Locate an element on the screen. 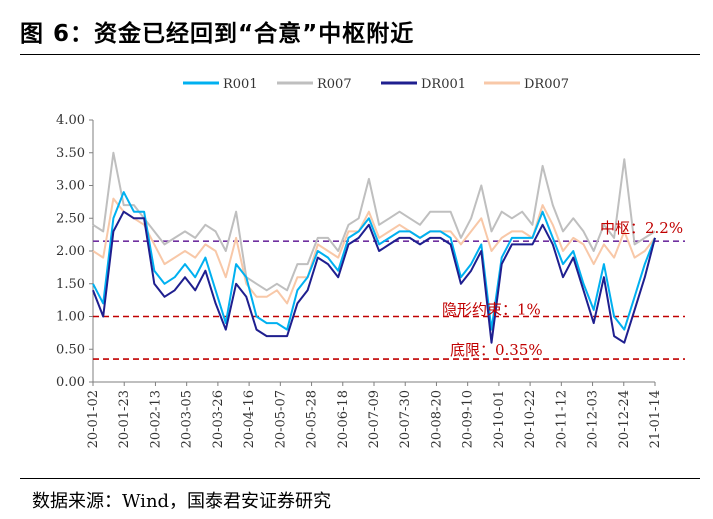 The width and height of the screenshot is (713, 519). legend-label: R007 is located at coordinates (334, 84).